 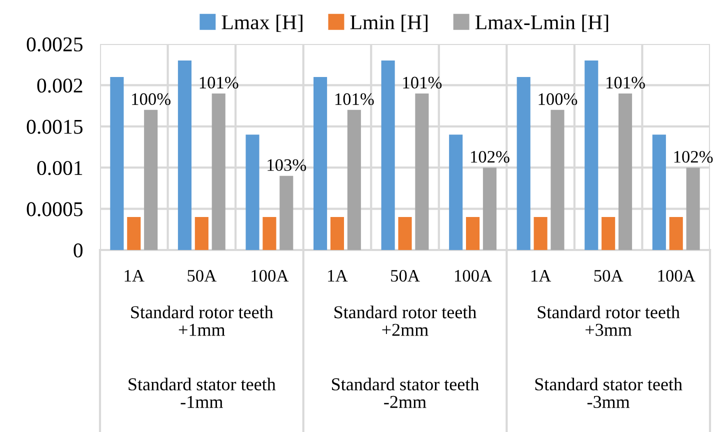 What do you see at coordinates (405, 393) in the screenshot?
I see `text: Standard stator teeth -2mm` at bounding box center [405, 393].